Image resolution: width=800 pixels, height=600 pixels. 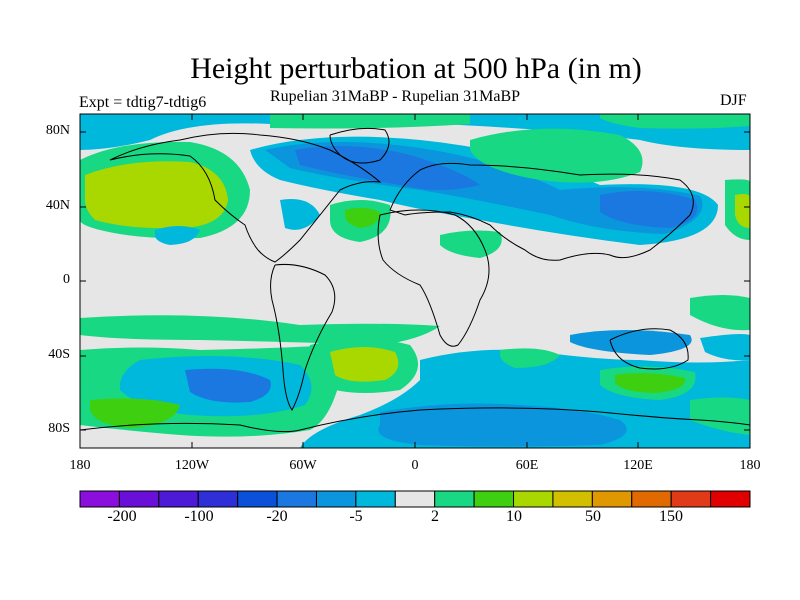 What do you see at coordinates (395, 96) in the screenshot?
I see `period-label: Rupelian 31MaBP - Rupelian 31MaBP` at bounding box center [395, 96].